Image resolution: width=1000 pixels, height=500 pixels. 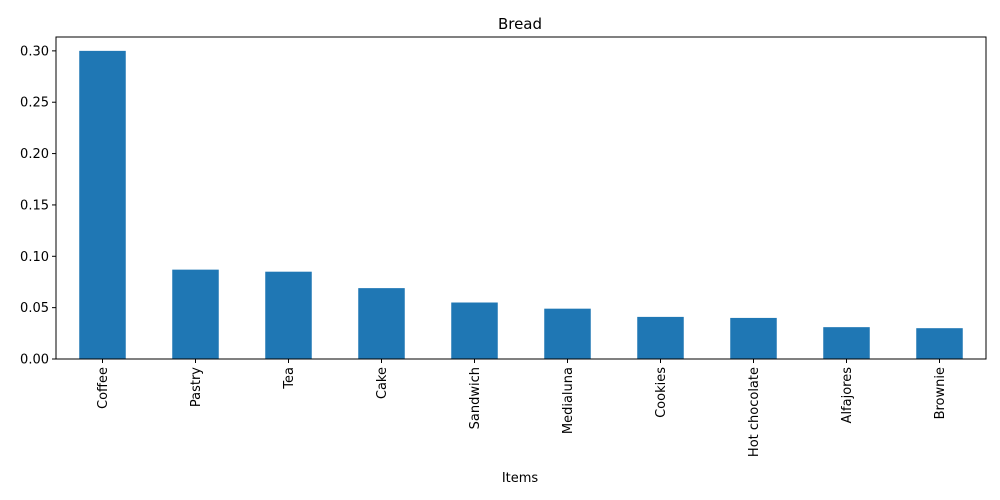 What do you see at coordinates (568, 400) in the screenshot?
I see `x-tick-label: Medialuna` at bounding box center [568, 400].